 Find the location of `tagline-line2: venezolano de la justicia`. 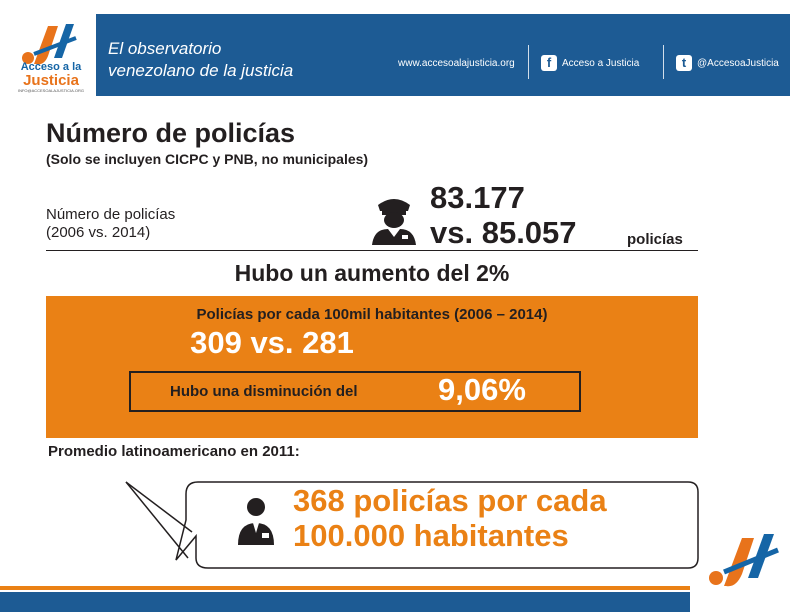

tagline-line2: venezolano de la justicia is located at coordinates (201, 70).